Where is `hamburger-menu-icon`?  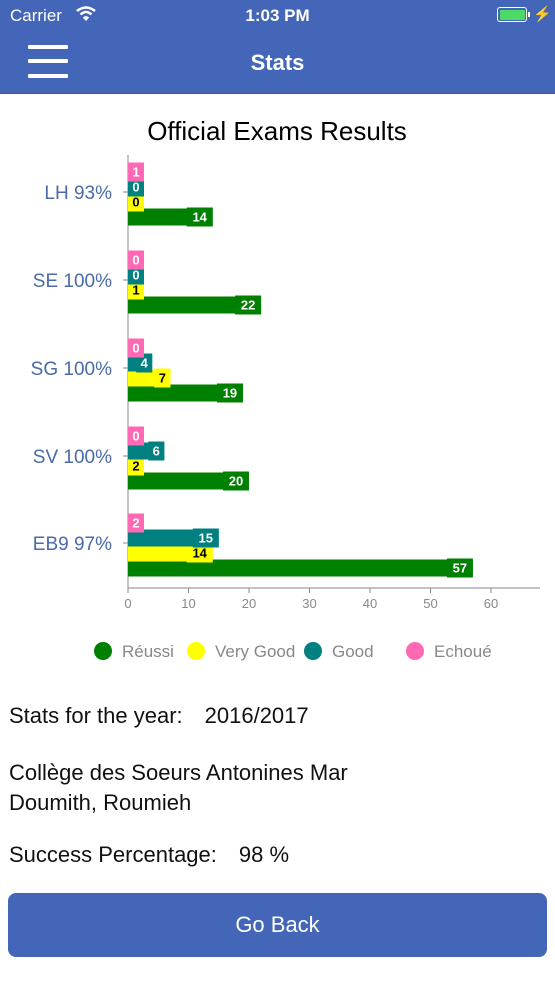
hamburger-menu-icon is located at coordinates (48, 61).